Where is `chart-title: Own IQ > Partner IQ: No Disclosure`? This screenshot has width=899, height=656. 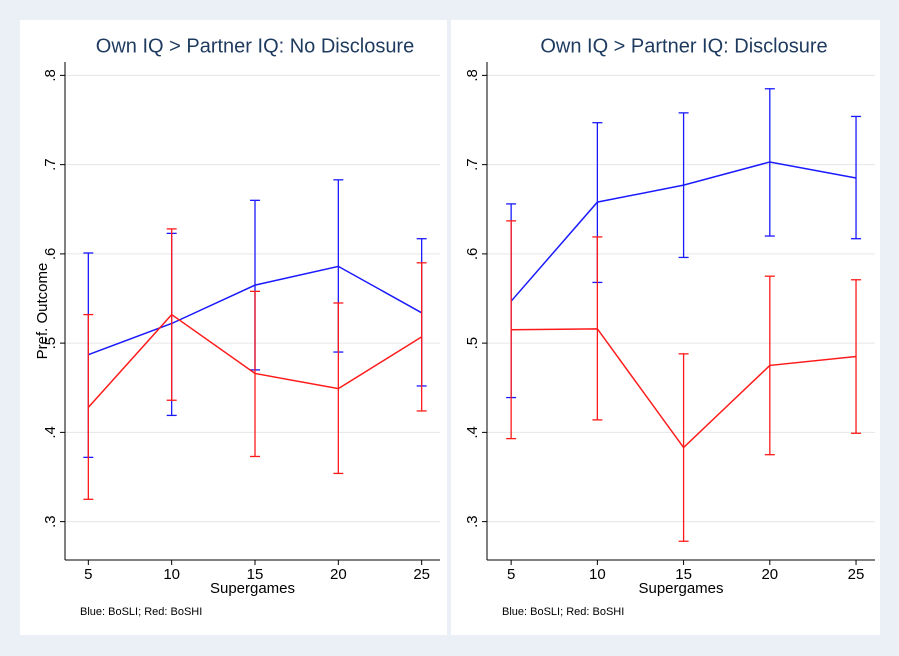 chart-title: Own IQ > Partner IQ: No Disclosure is located at coordinates (255, 46).